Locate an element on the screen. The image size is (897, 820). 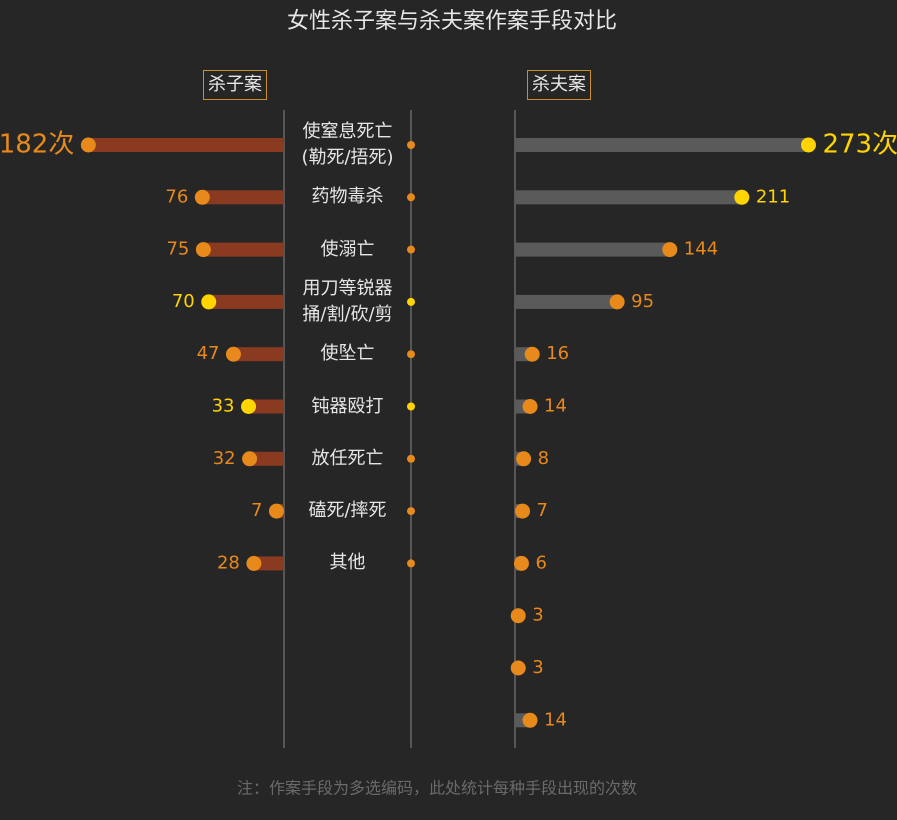
value-label: 16 is located at coordinates (557, 353).